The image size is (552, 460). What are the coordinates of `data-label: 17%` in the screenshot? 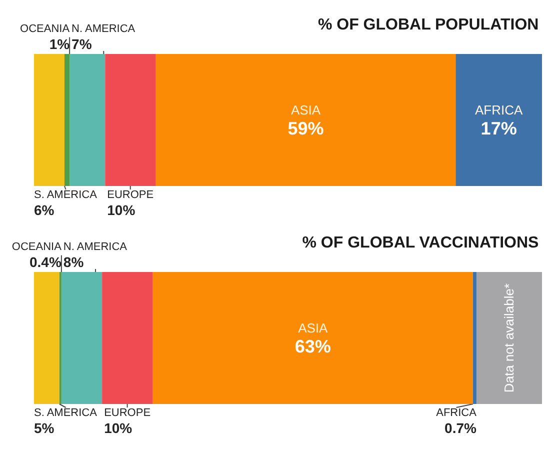 It's located at (498, 128).